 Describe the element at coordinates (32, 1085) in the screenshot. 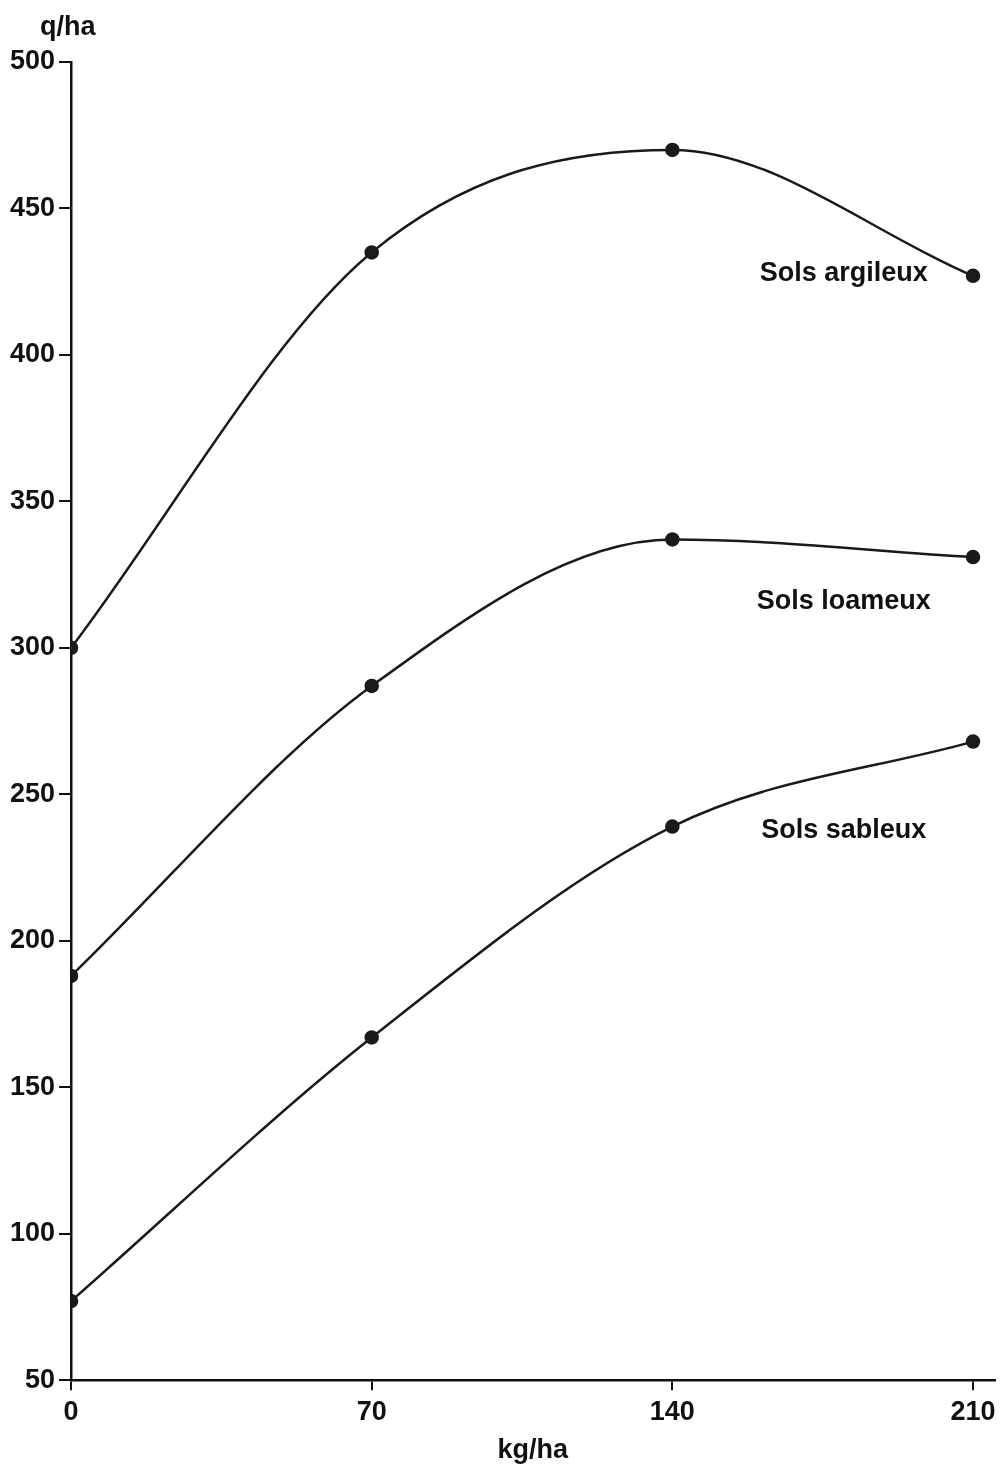

I see `y-tick-label: 150` at that location.